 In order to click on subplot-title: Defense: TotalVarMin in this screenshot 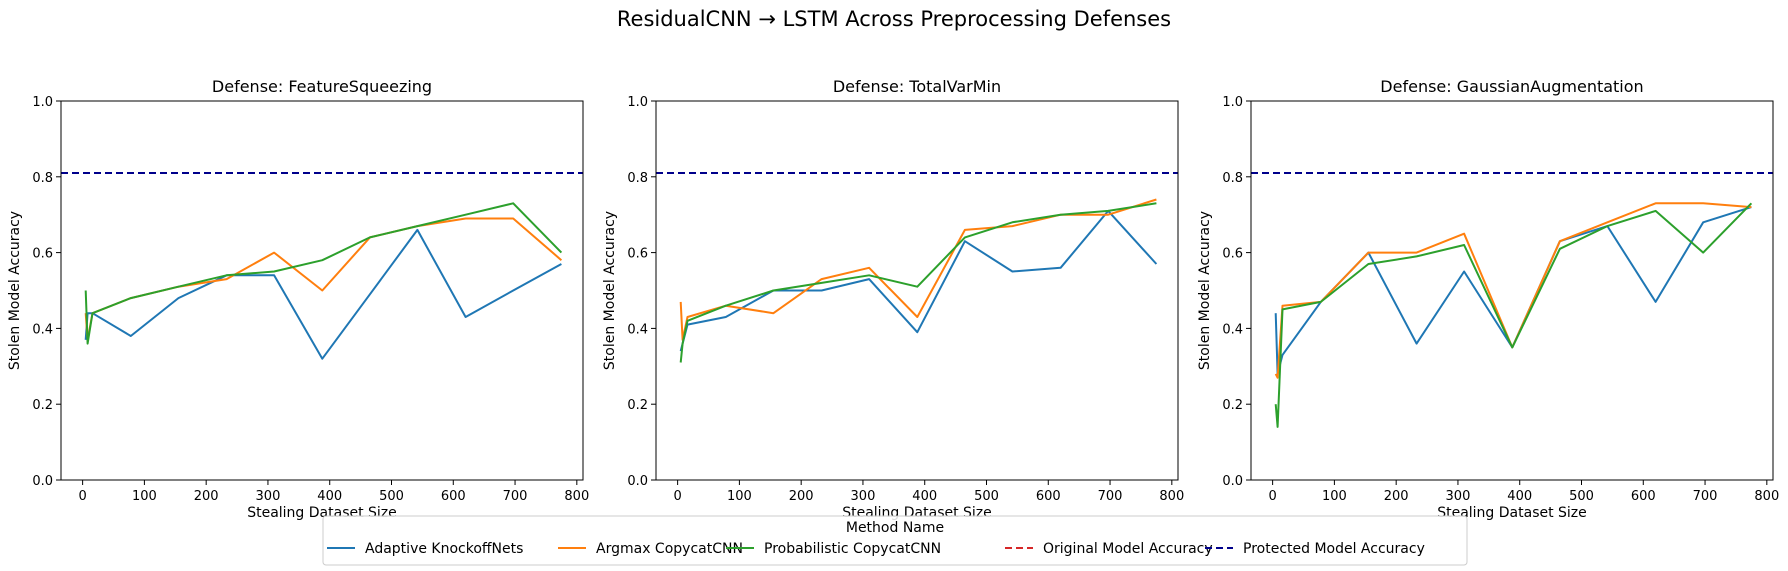, I will do `click(917, 86)`.